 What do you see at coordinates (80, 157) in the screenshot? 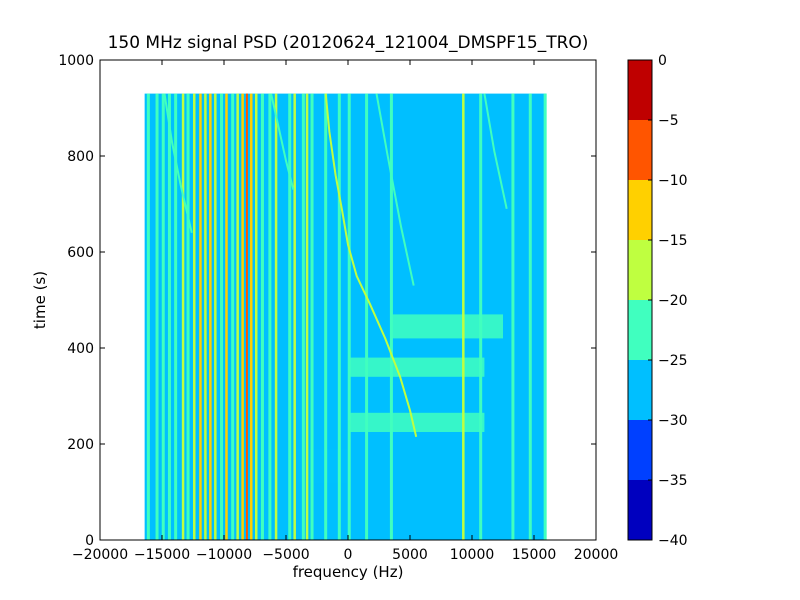
I see `y-tick-label: 800` at bounding box center [80, 157].